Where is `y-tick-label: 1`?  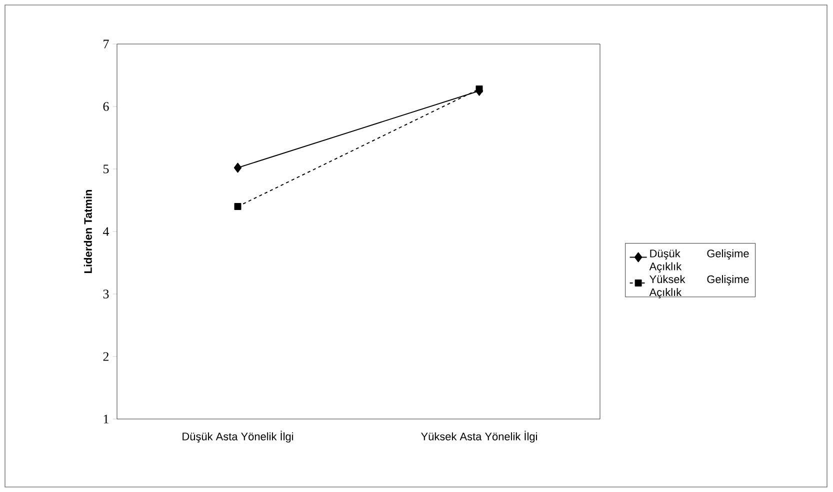
y-tick-label: 1 is located at coordinates (106, 419).